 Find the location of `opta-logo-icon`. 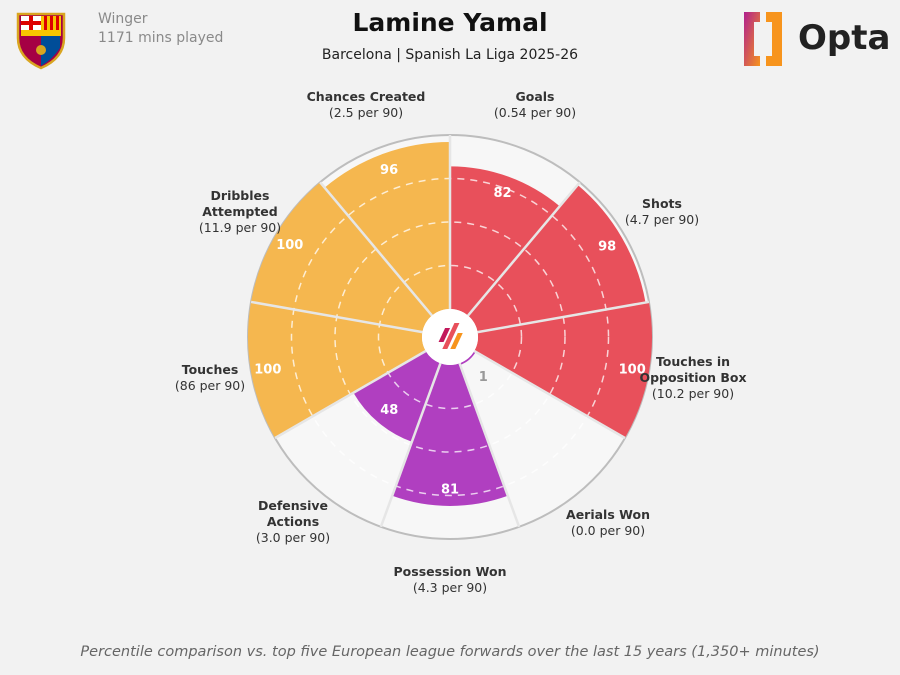

opta-logo-icon is located at coordinates (763, 39).